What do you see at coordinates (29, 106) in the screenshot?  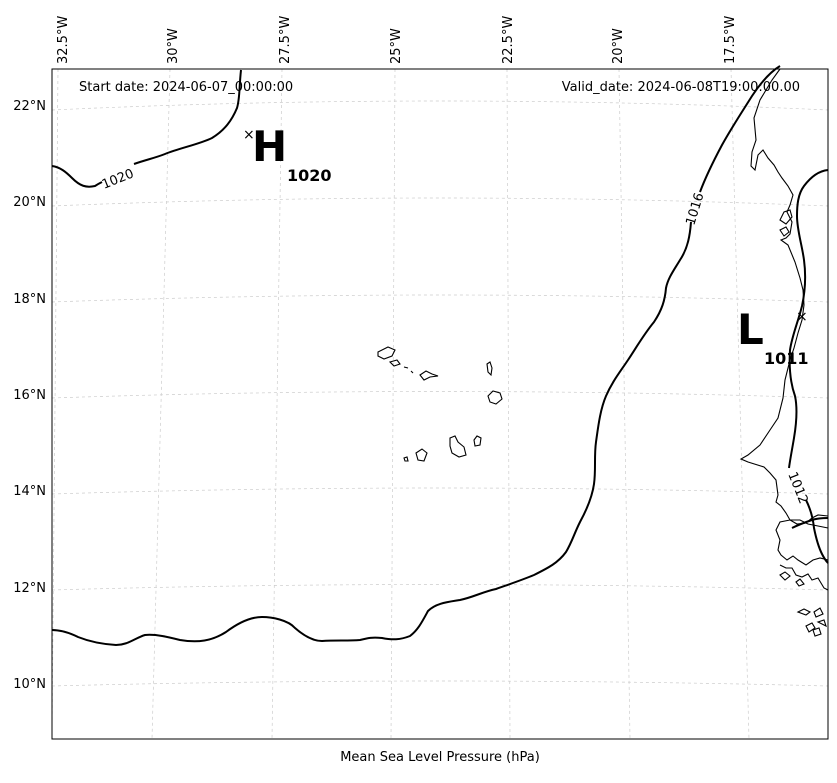 I see `lat-tick: 22°N` at bounding box center [29, 106].